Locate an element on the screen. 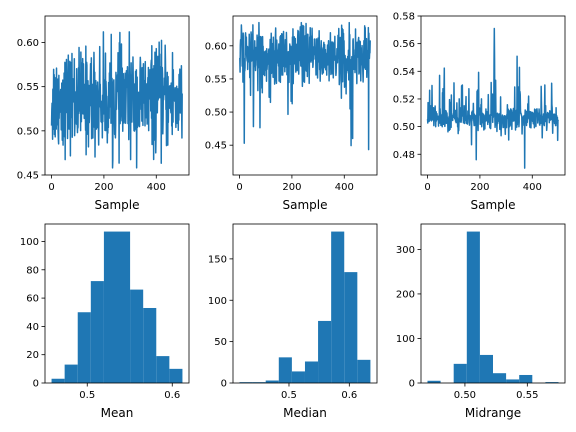 Image resolution: width=576 pixels, height=432 pixels. y-tick-label: 20 is located at coordinates (32, 355).